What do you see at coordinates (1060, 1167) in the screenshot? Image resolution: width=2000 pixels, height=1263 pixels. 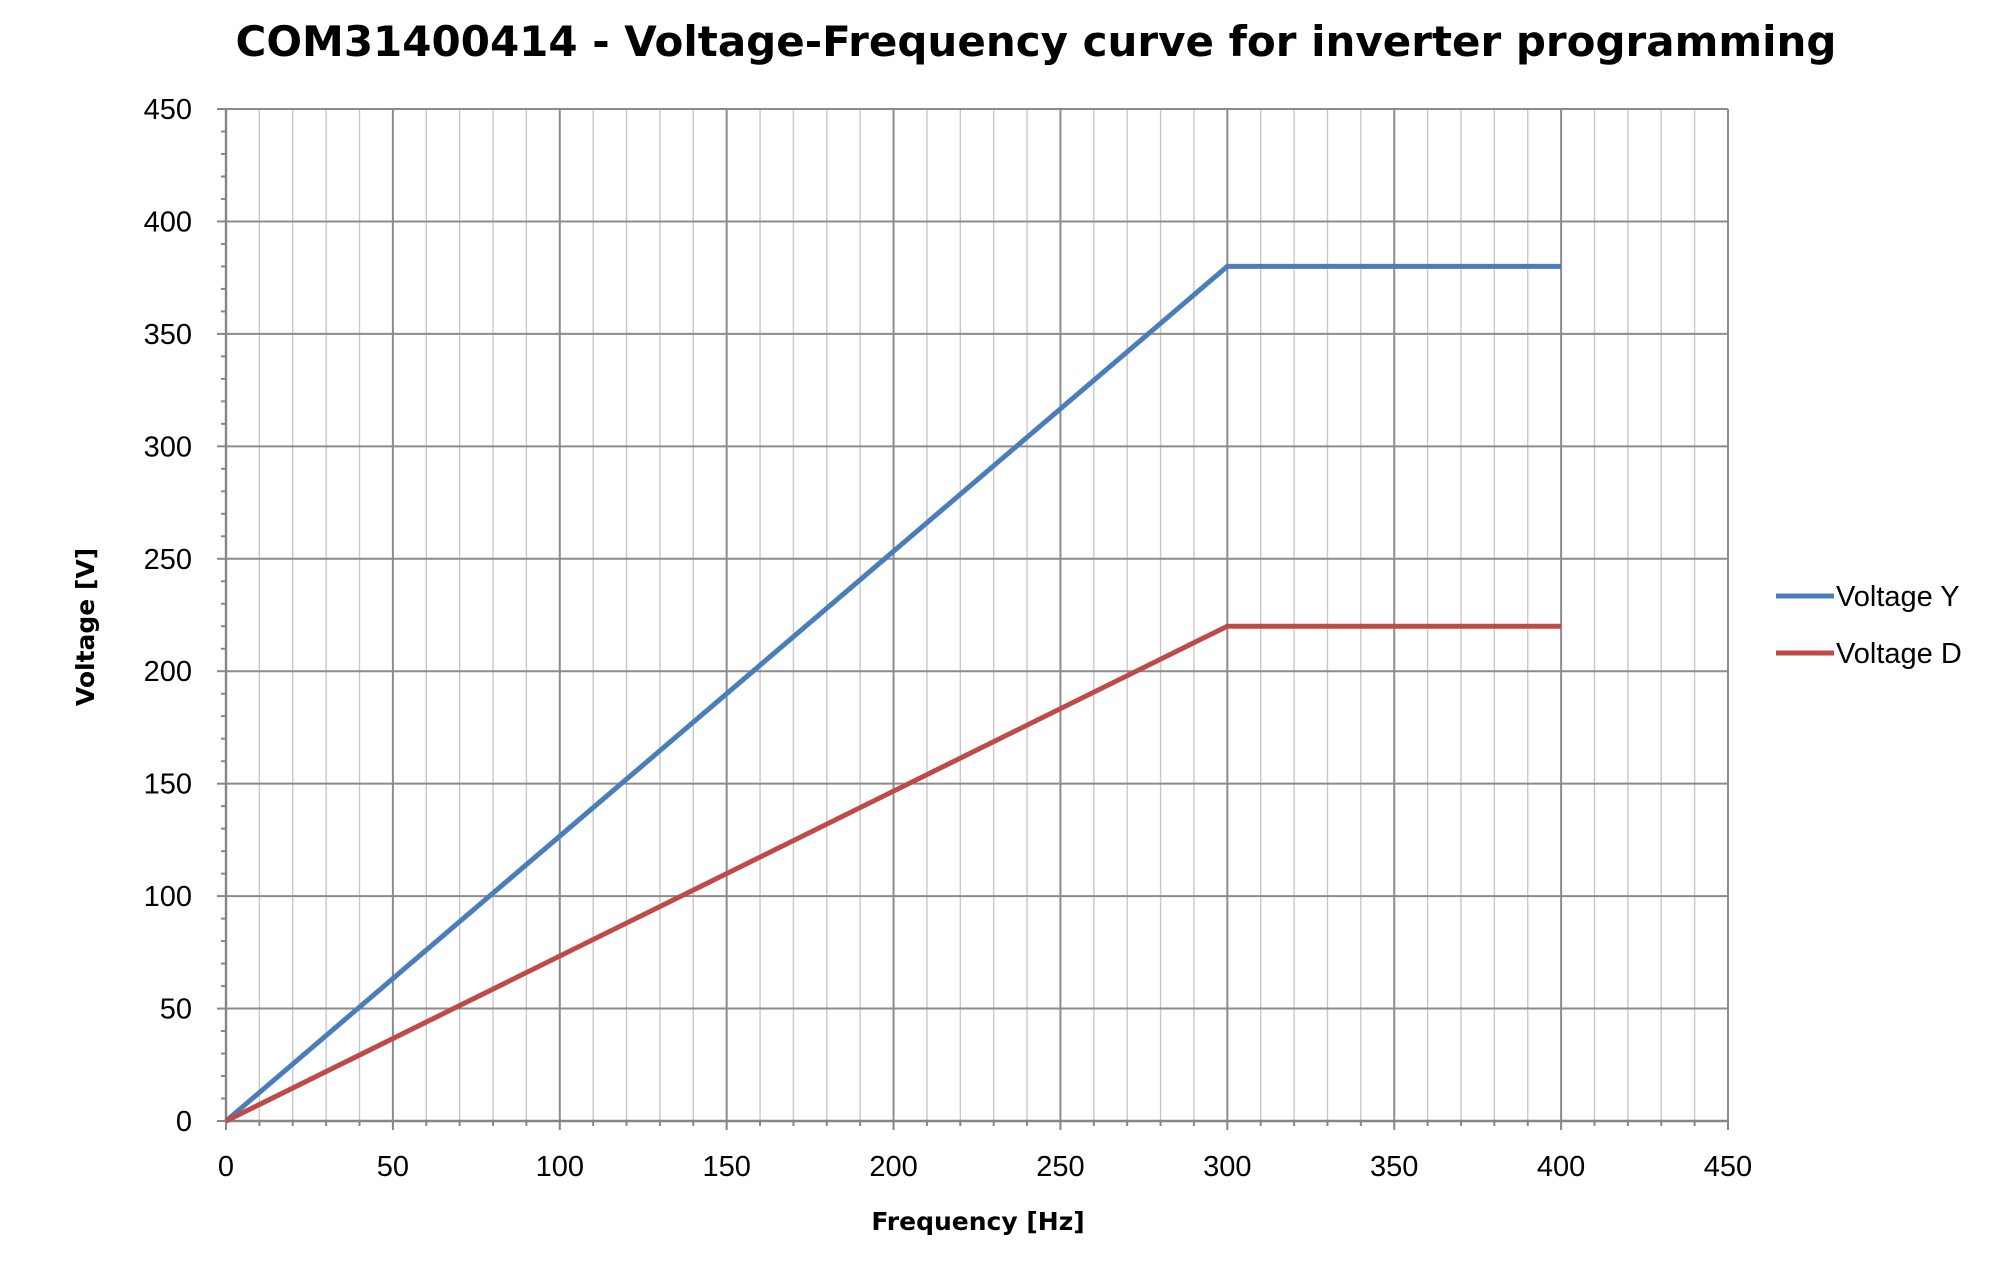 I see `x-tick-label: 250` at bounding box center [1060, 1167].